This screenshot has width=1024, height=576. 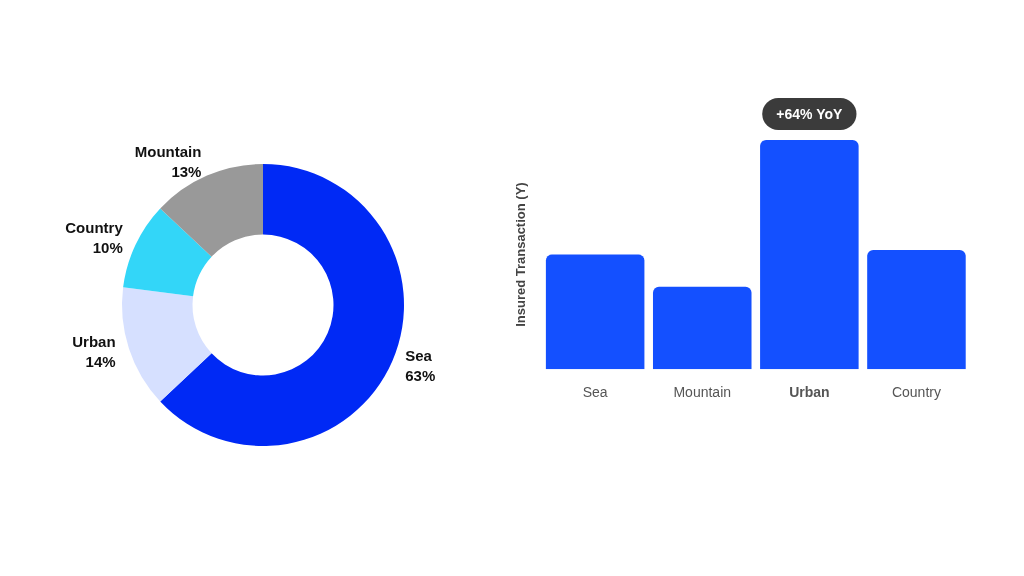 I want to click on x-tick-label: Mountain, so click(x=702, y=392).